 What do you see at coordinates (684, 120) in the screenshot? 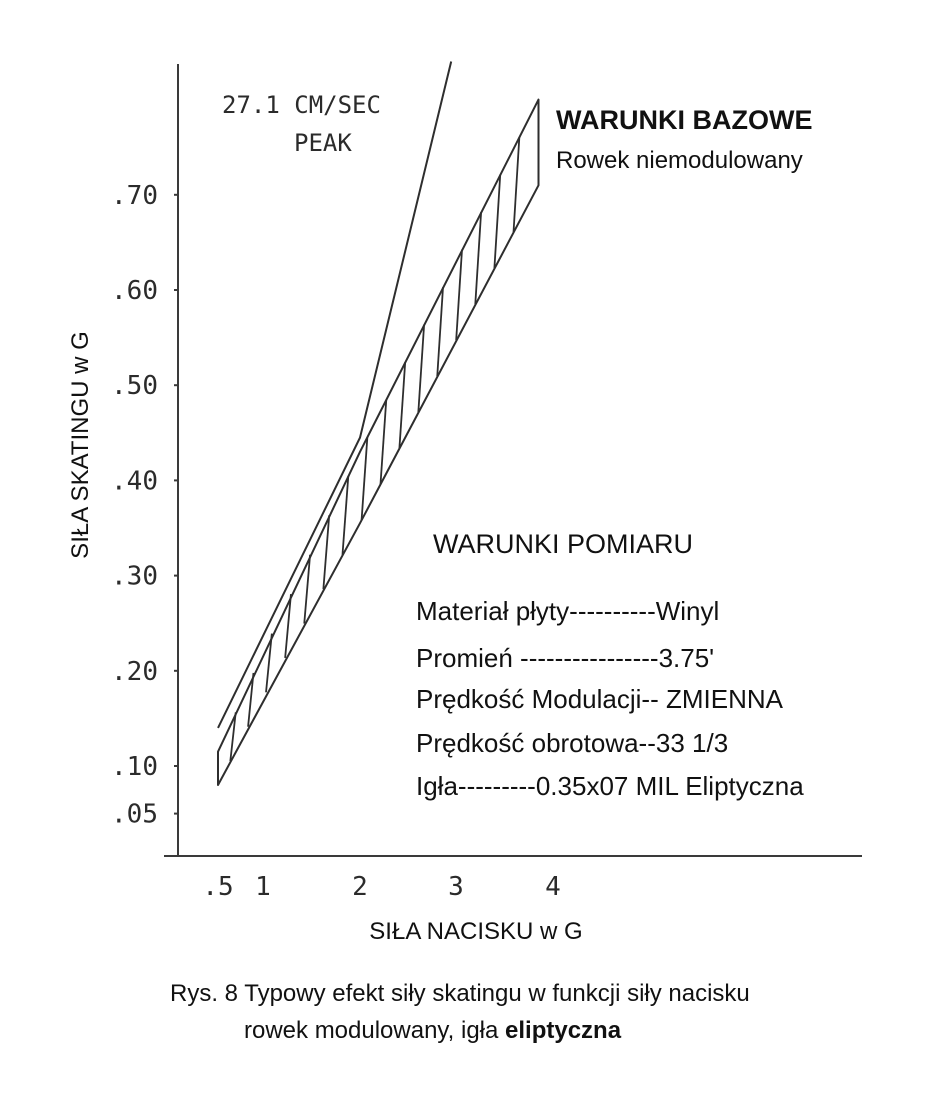
I see `chart-title: WARUNKI BAZOWE` at bounding box center [684, 120].